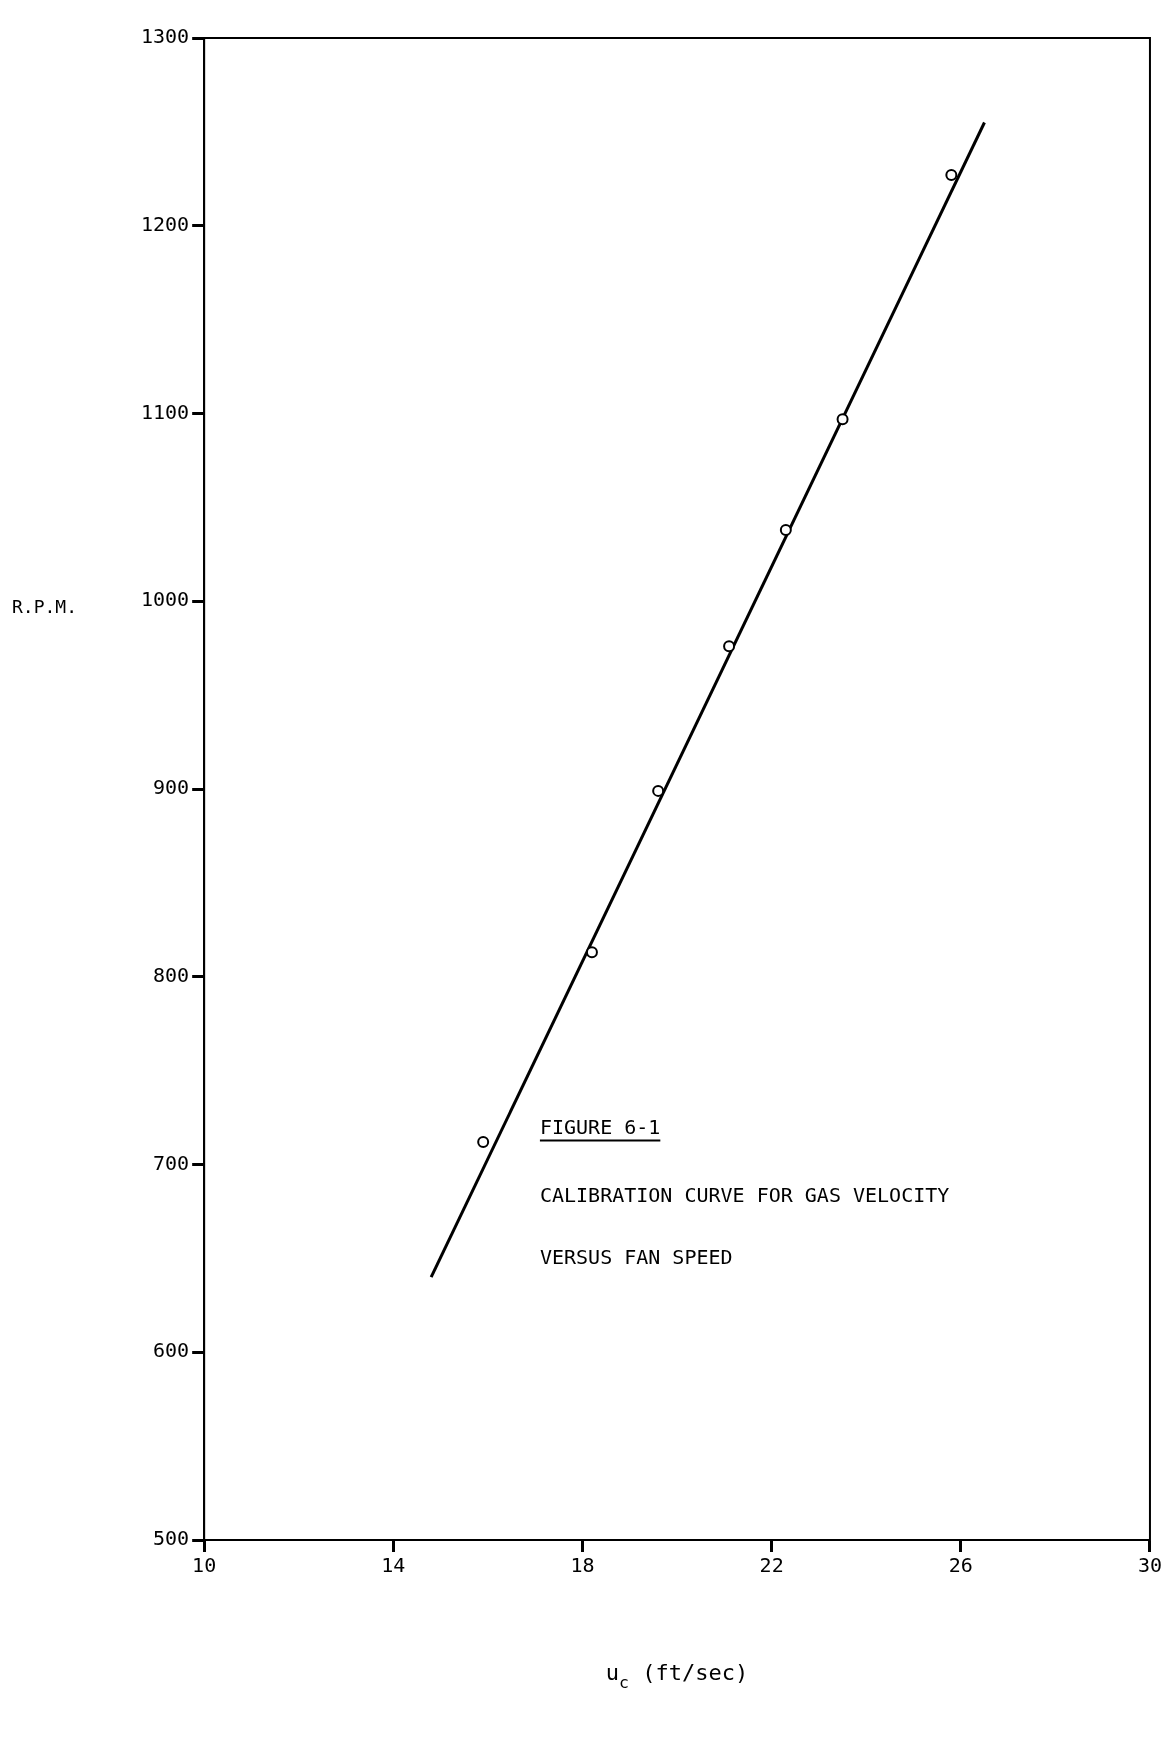 Image resolution: width=1173 pixels, height=1750 pixels. I want to click on annotation: VERSUS FAN SPEED, so click(636, 1256).